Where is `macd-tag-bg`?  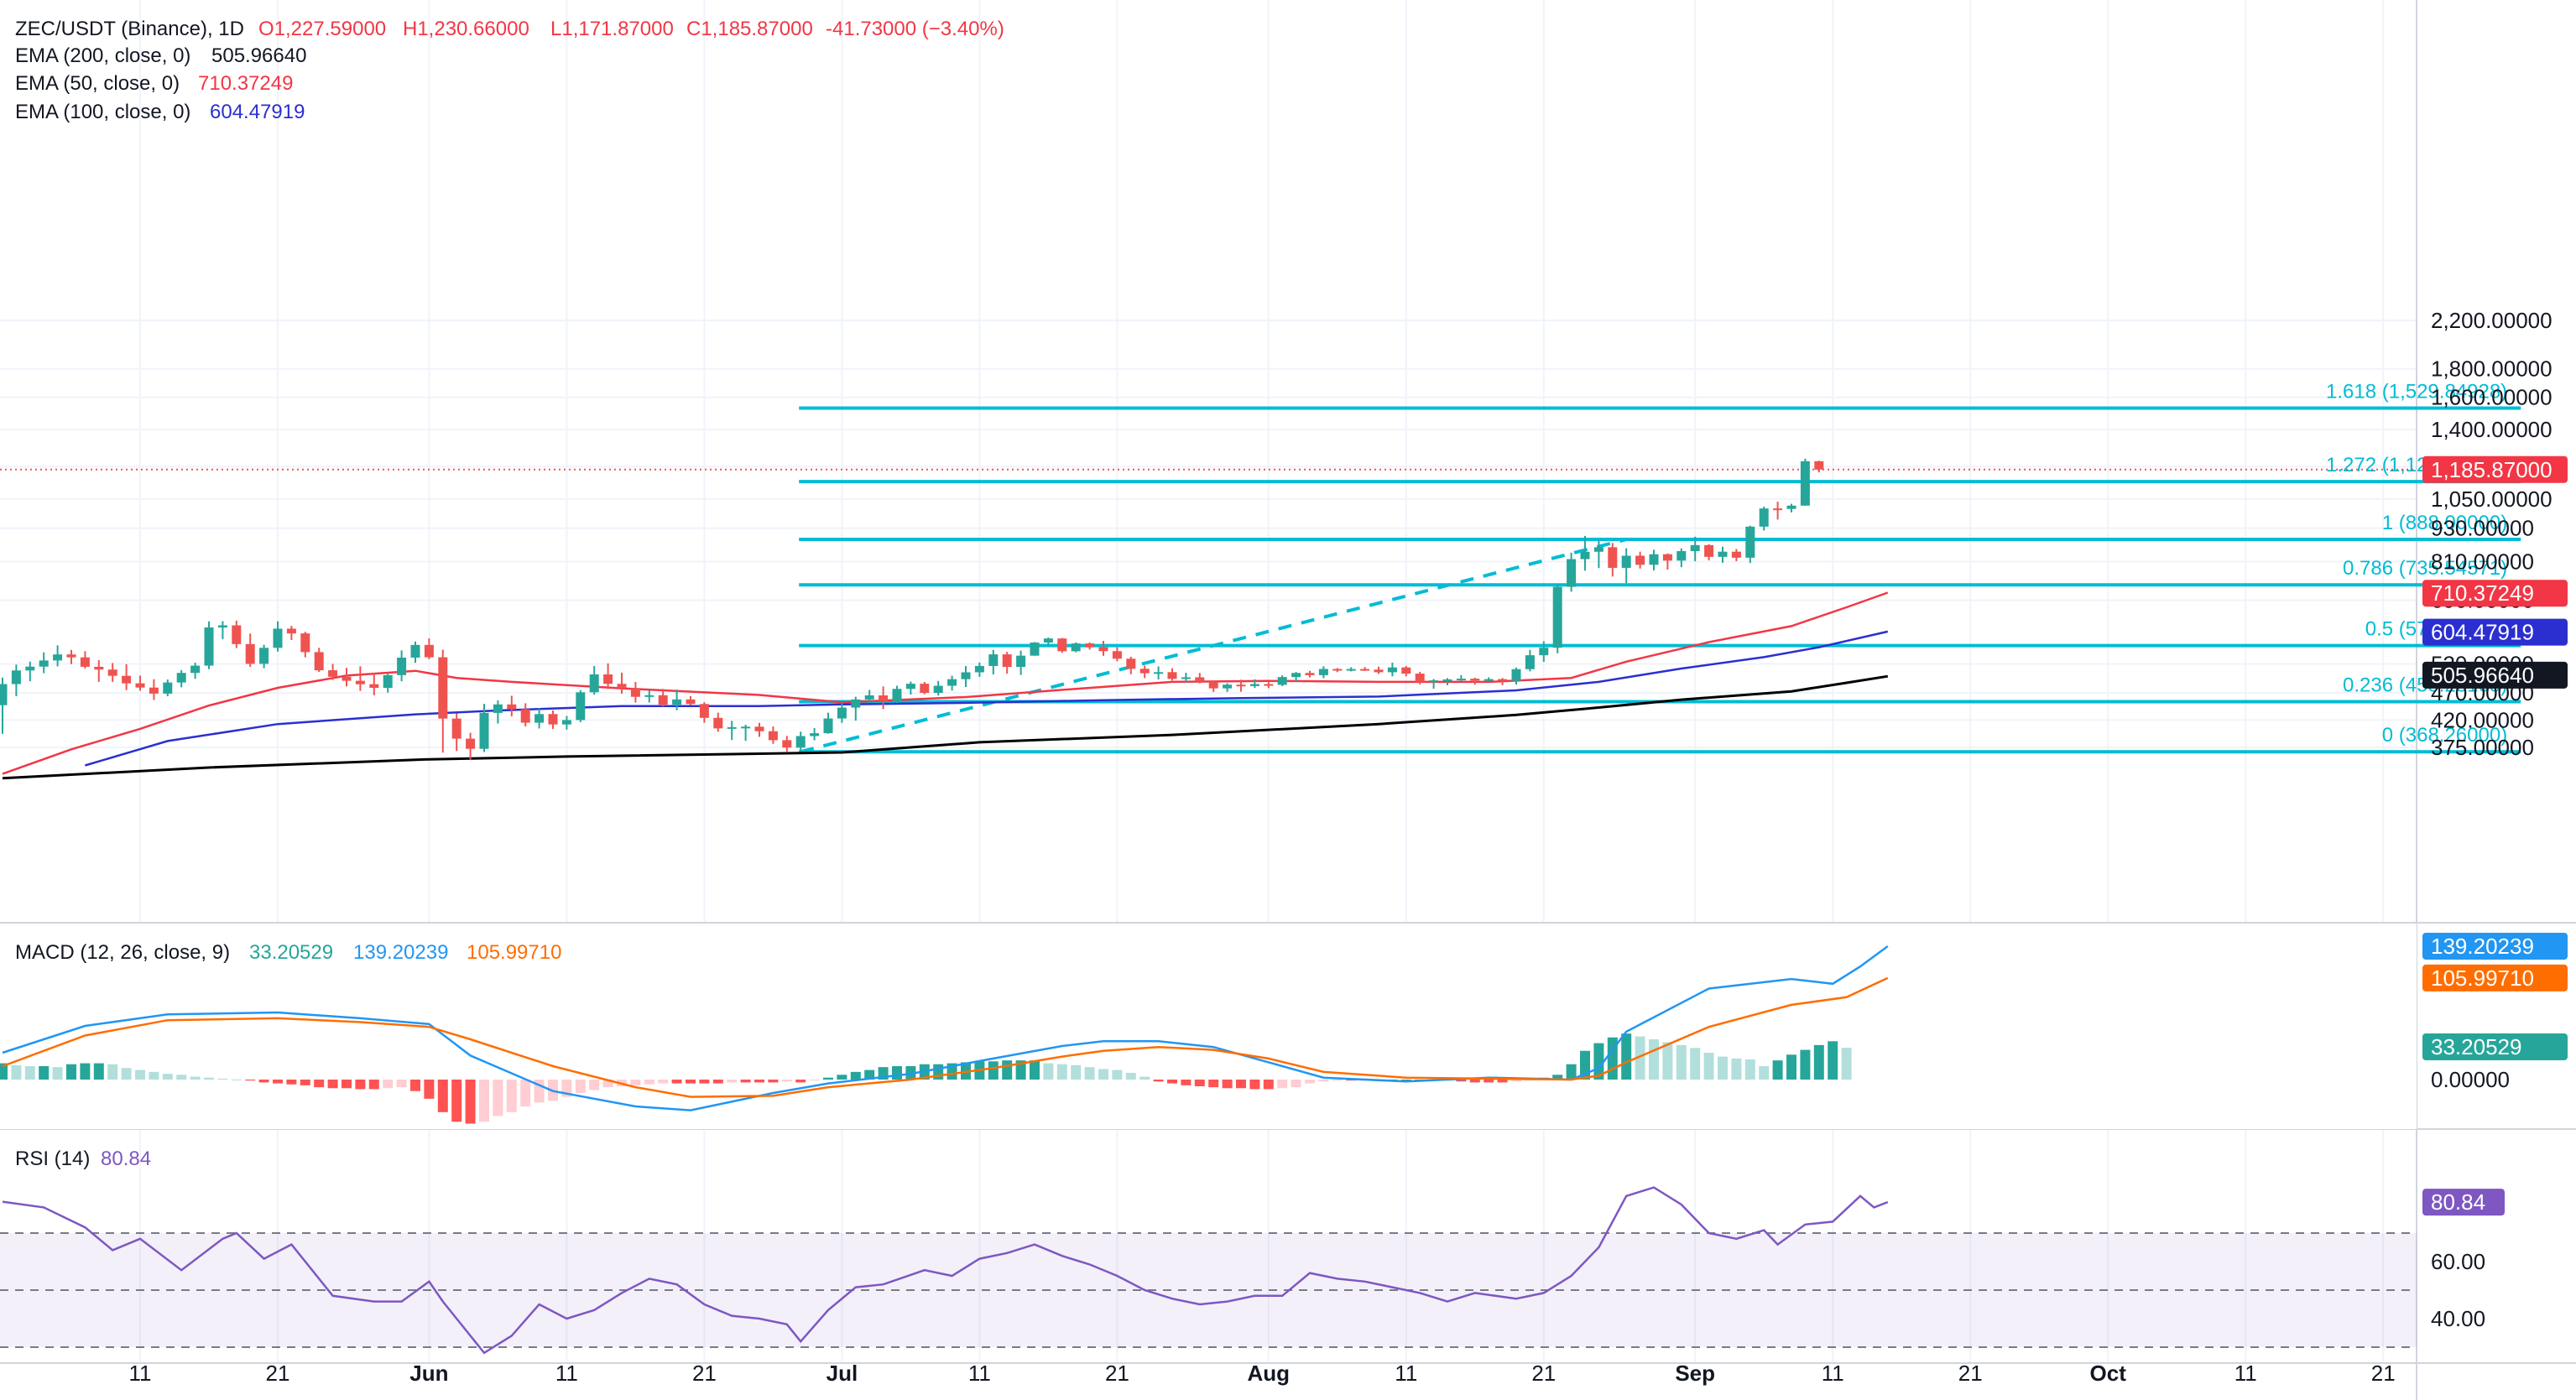
macd-tag-bg is located at coordinates (2495, 946).